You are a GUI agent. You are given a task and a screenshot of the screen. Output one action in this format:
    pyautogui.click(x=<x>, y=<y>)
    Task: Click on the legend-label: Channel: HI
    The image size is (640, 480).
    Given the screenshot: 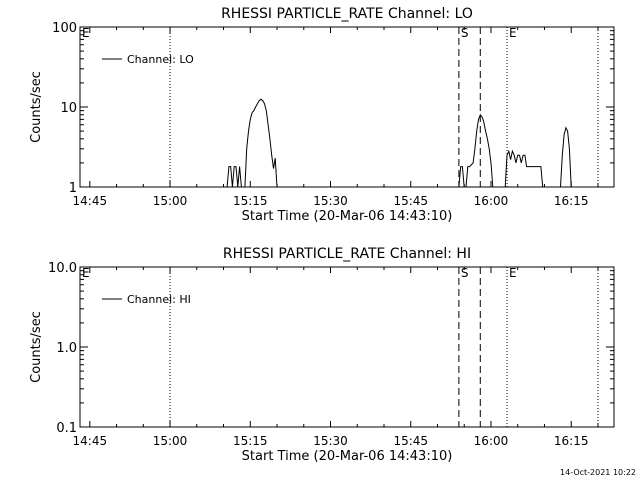 What is the action you would take?
    pyautogui.click(x=159, y=299)
    